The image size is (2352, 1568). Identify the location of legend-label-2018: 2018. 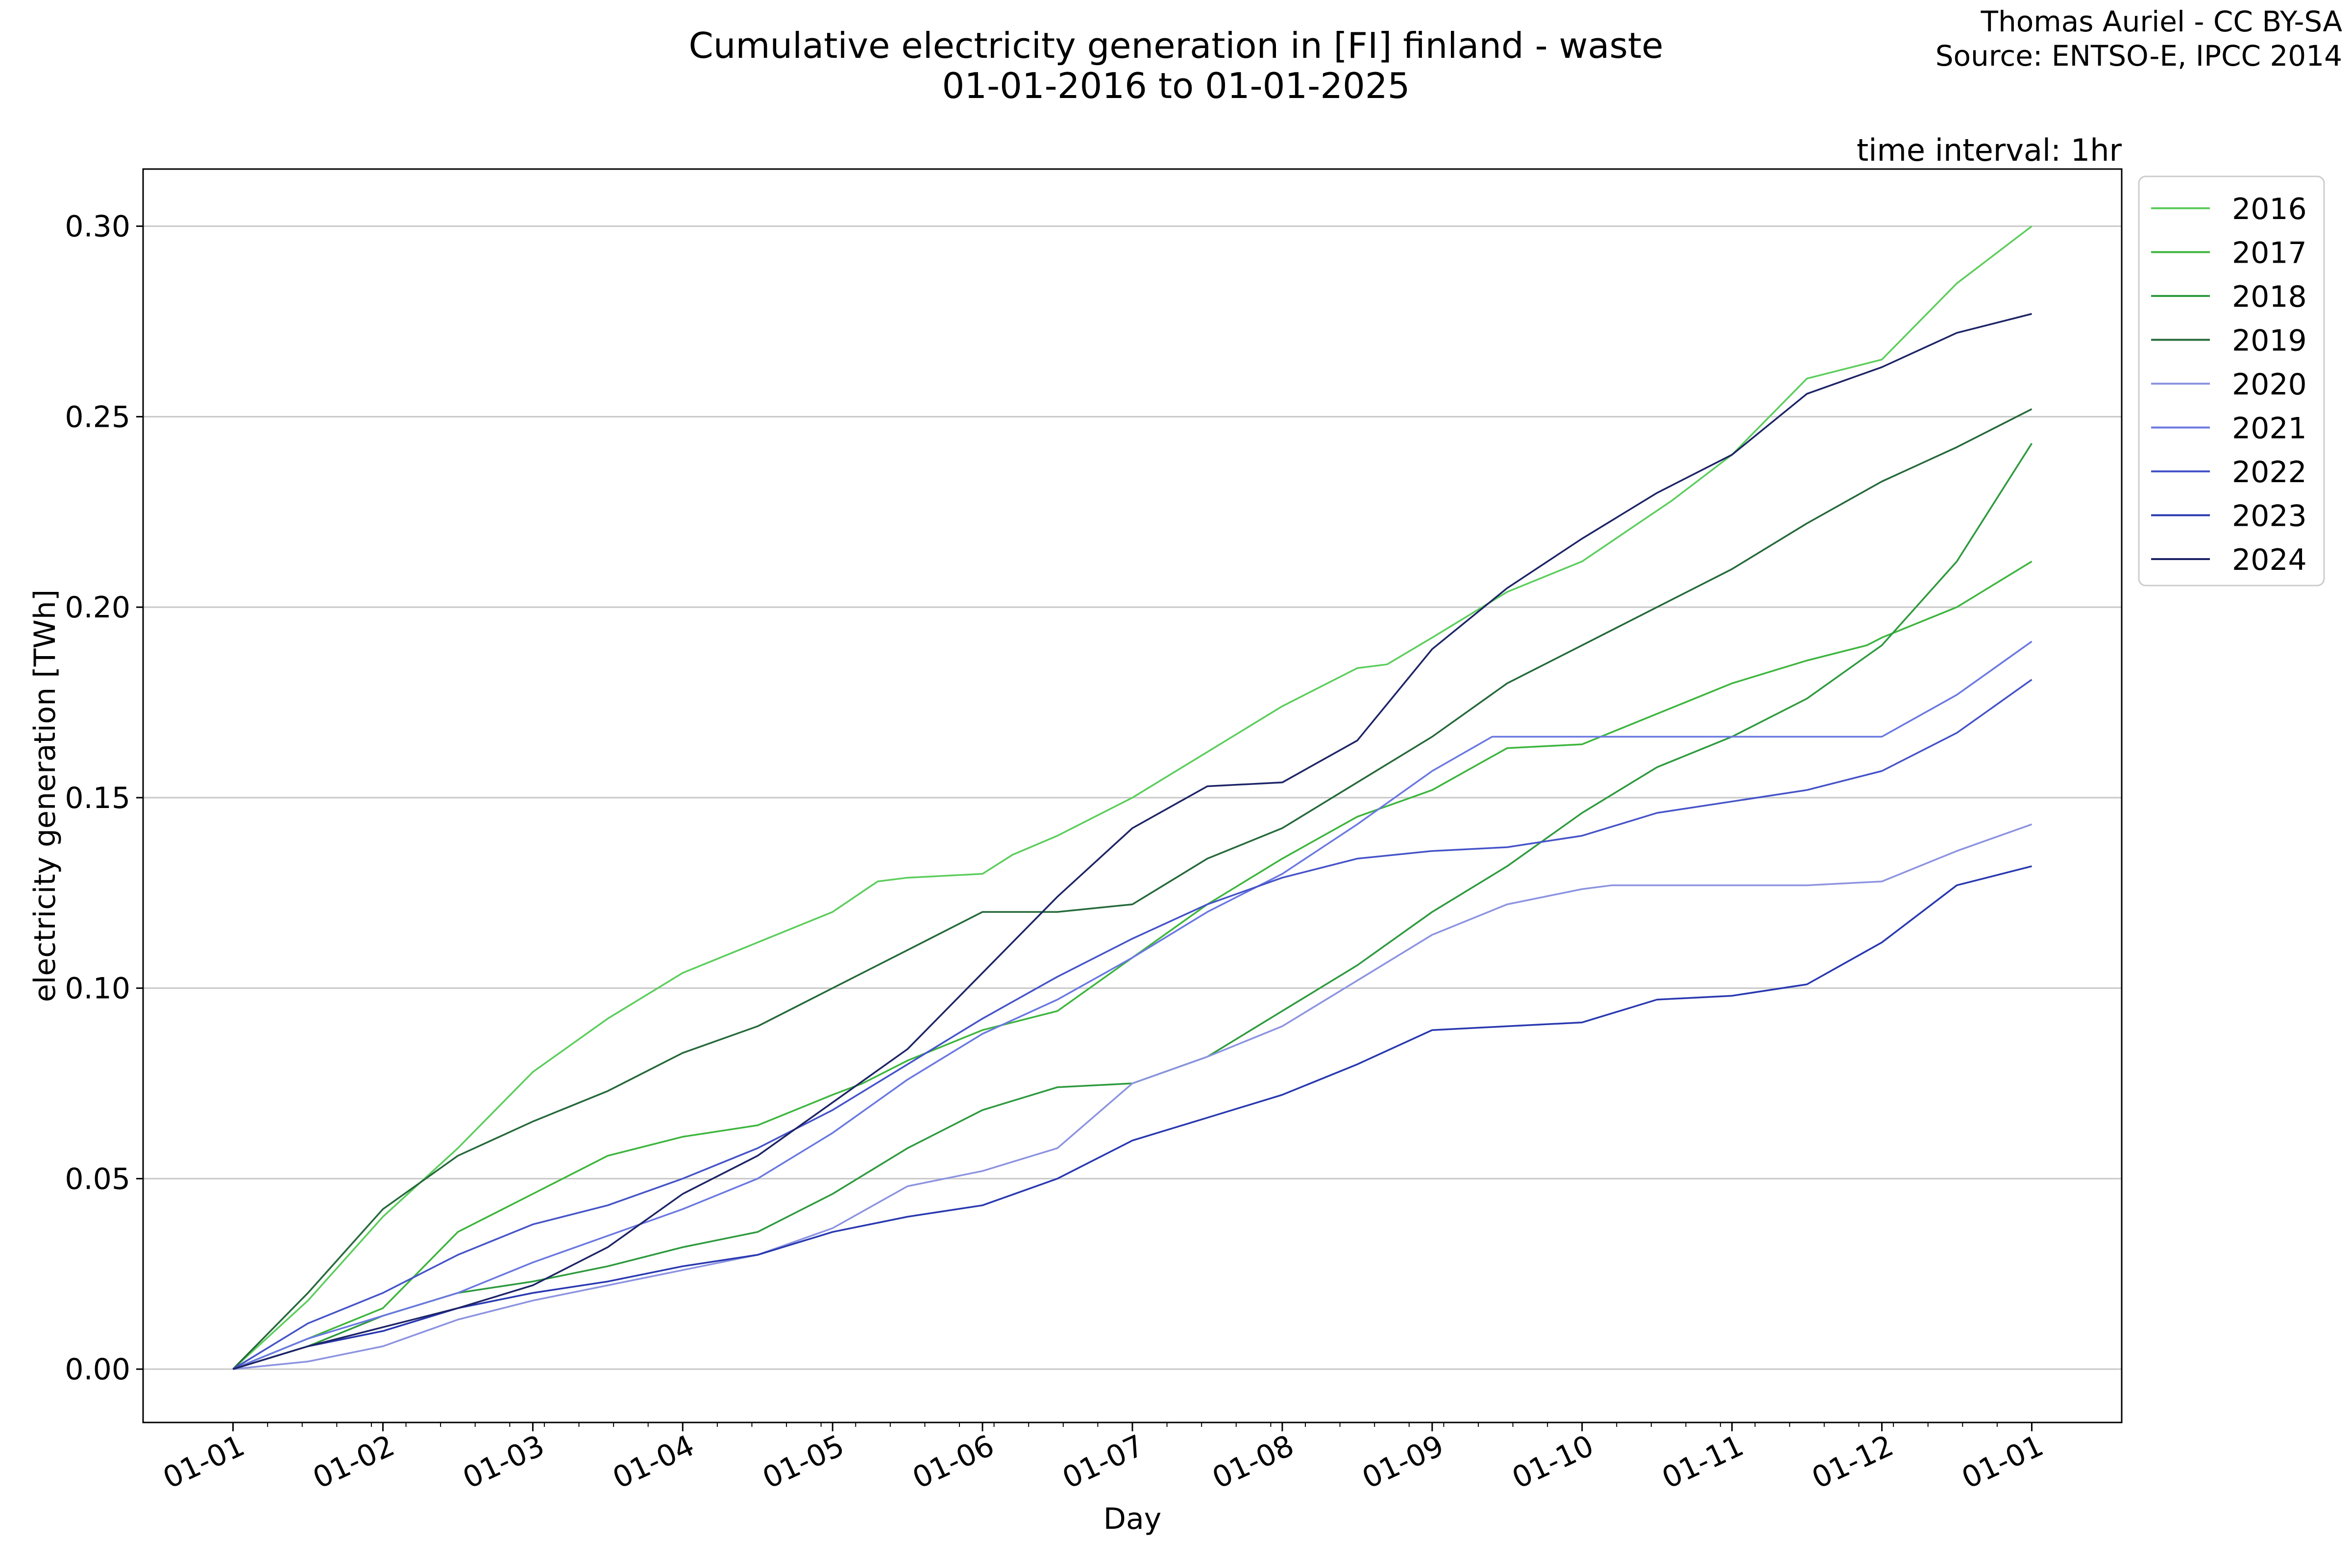
(2269, 297).